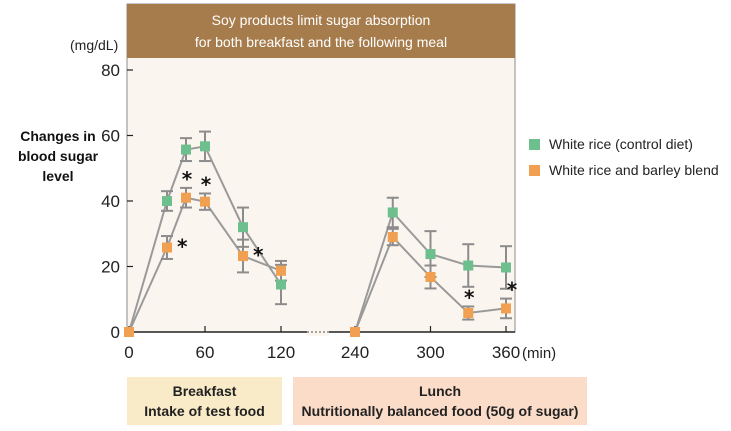  Describe the element at coordinates (440, 391) in the screenshot. I see `lunch-title: Lunch` at that location.